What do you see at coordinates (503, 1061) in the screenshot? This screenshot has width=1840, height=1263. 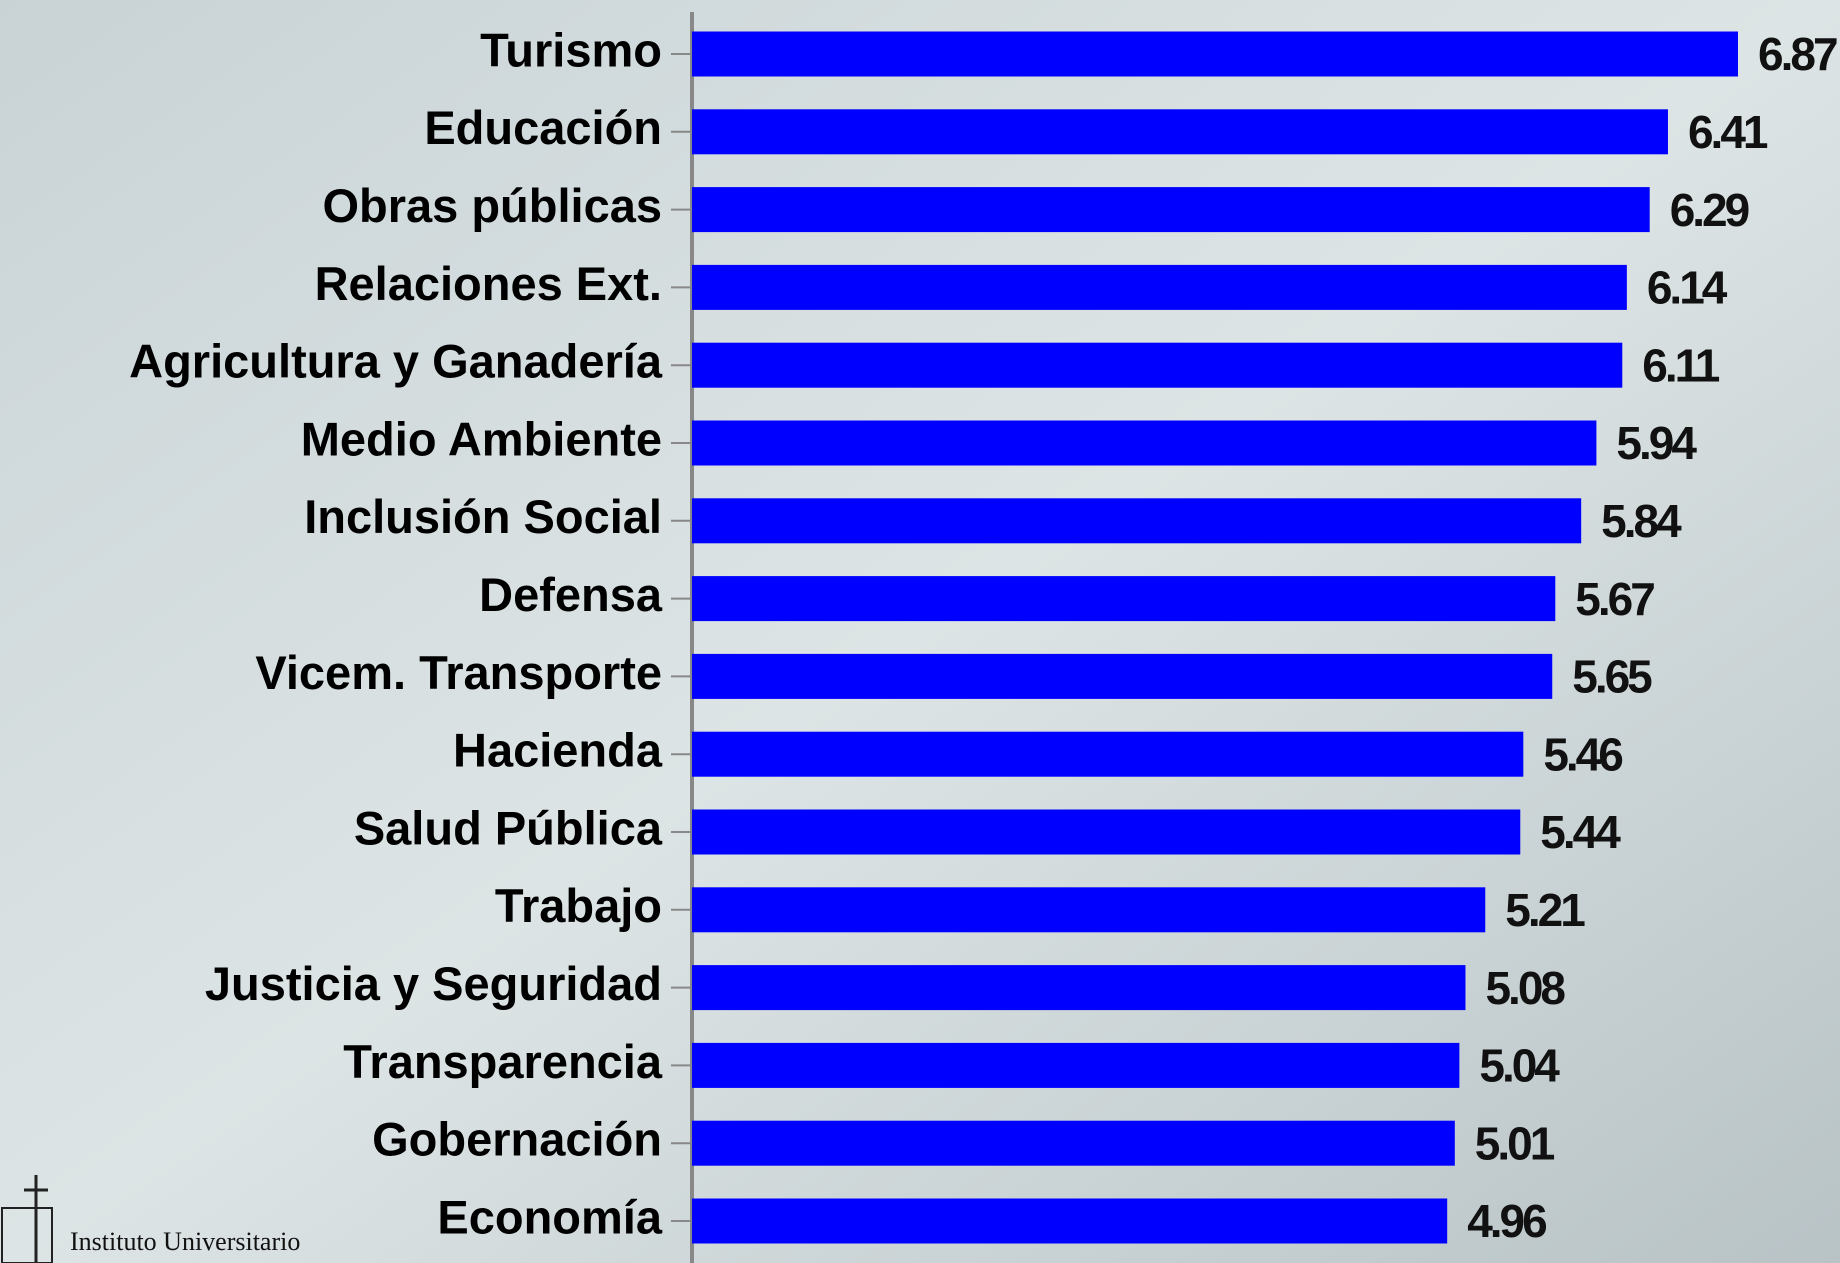 I see `category-label: Transparencia` at bounding box center [503, 1061].